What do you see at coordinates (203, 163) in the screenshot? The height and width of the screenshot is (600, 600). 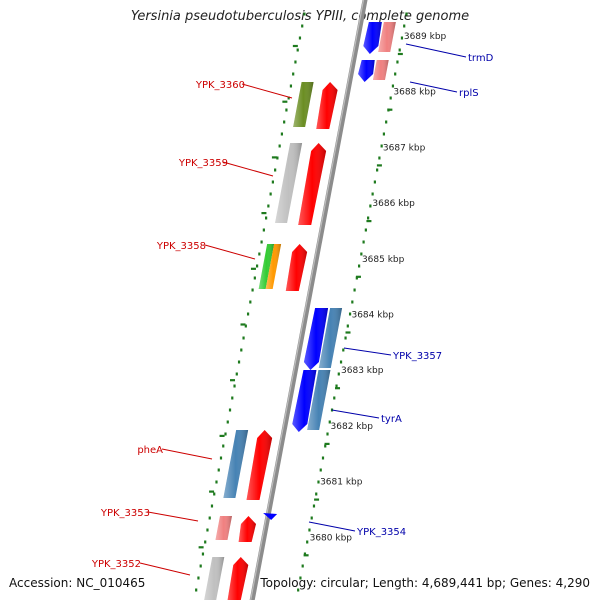 I see `forward-gene-label: YPK_3359` at bounding box center [203, 163].